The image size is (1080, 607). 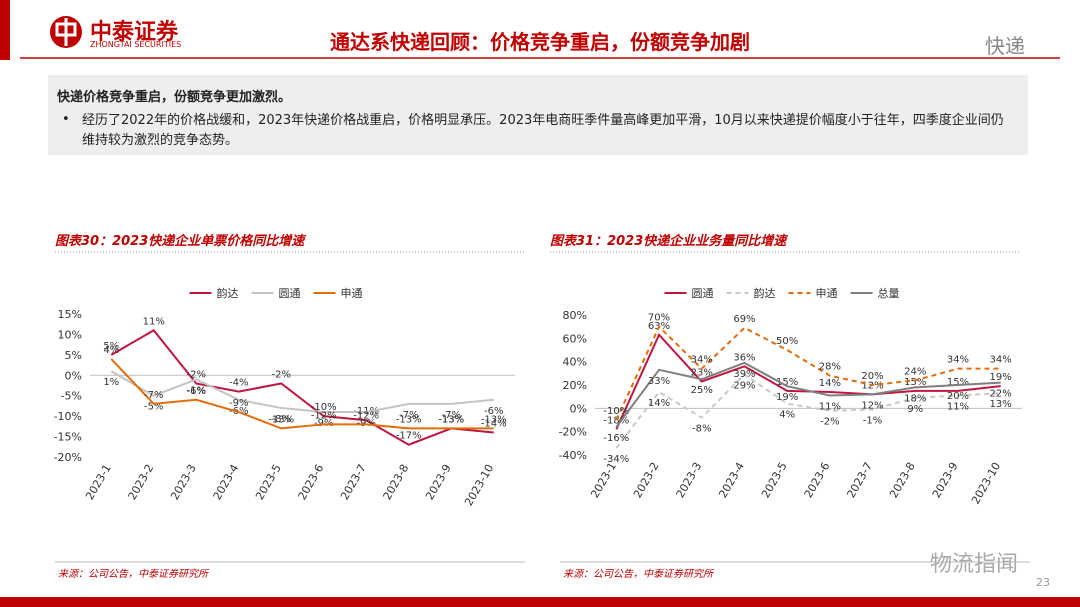 I want to click on data-label: -1%, so click(x=872, y=421).